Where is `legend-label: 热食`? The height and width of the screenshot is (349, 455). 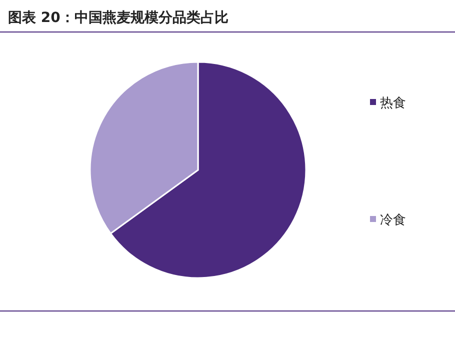
legend-label: 热食 is located at coordinates (393, 103).